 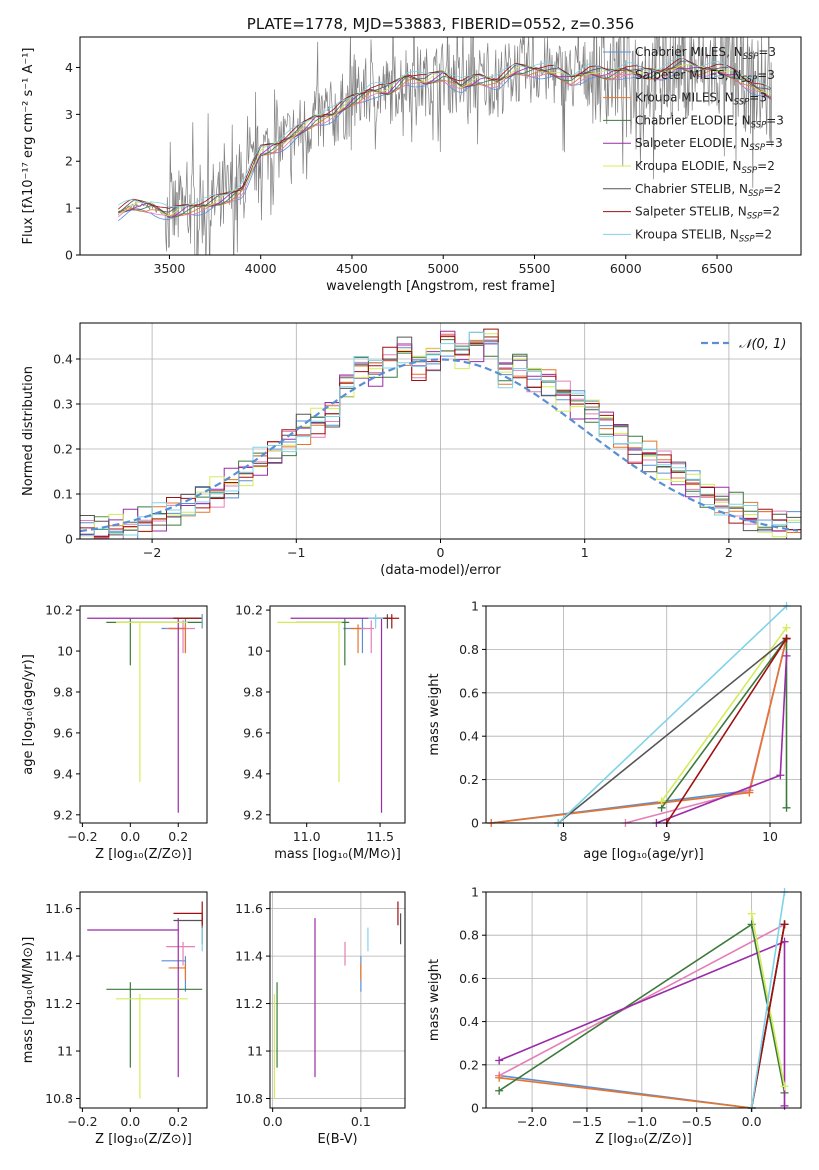 I want to click on legend-label-text: Chabrier MILES, N, so click(x=689, y=52).